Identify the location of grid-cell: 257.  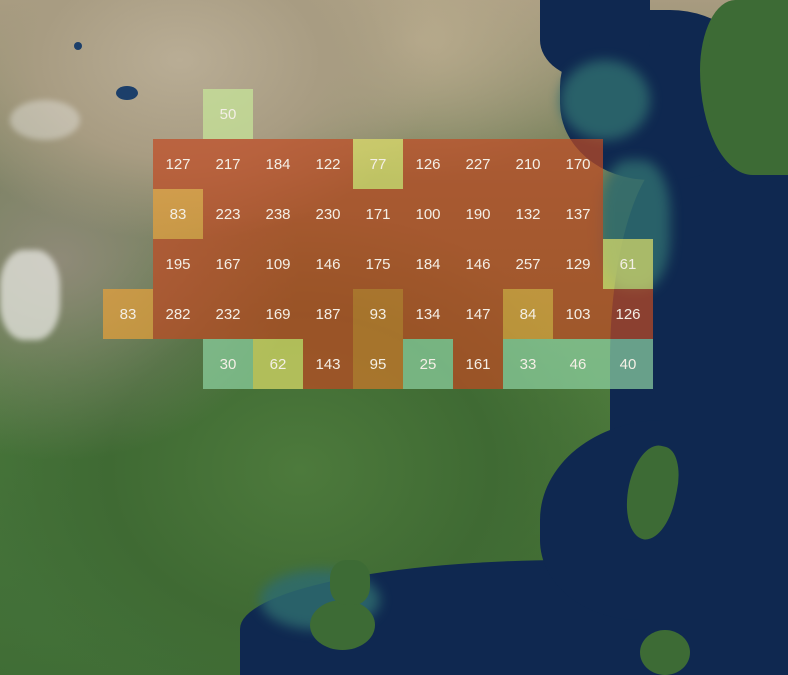
(528, 264).